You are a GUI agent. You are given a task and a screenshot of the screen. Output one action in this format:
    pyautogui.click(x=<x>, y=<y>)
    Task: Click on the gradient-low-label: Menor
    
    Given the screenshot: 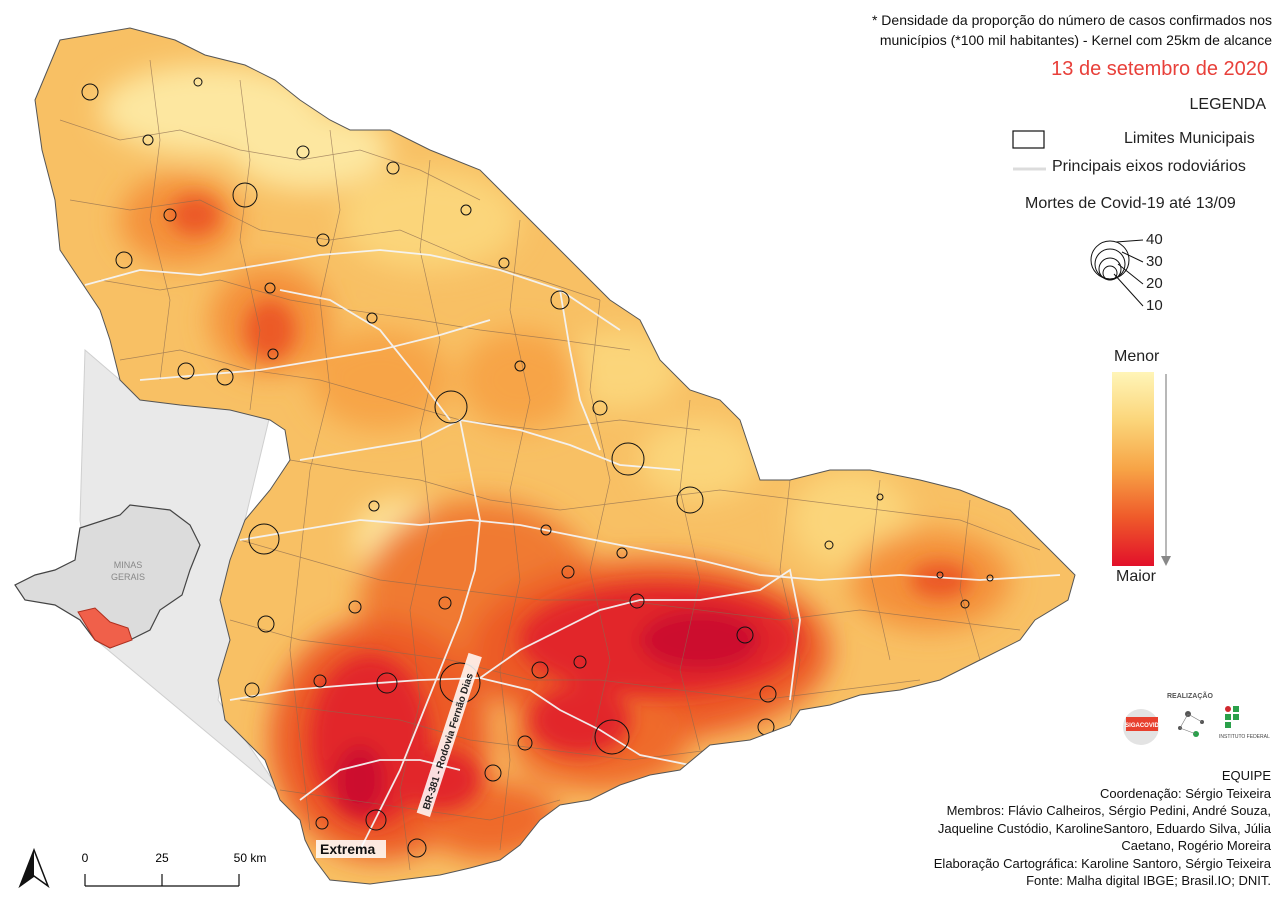 What is the action you would take?
    pyautogui.click(x=1137, y=356)
    